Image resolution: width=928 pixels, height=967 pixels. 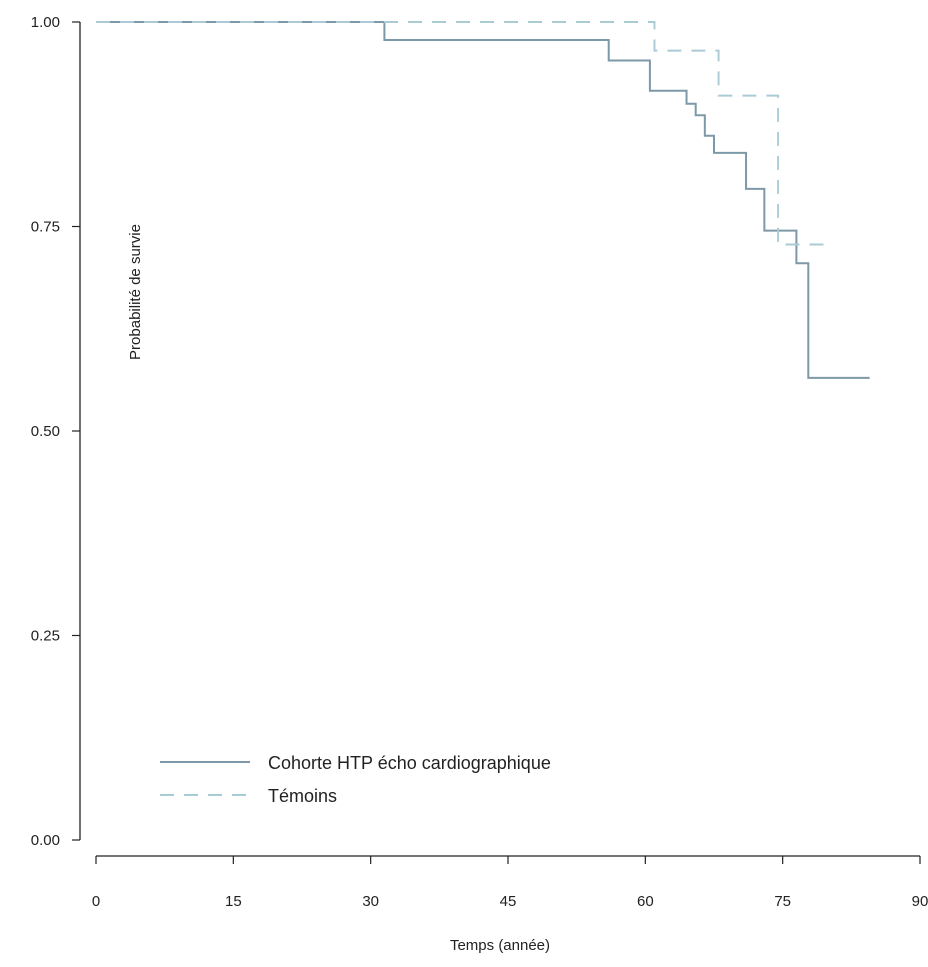 I want to click on x-tick-label: 90, so click(x=920, y=901).